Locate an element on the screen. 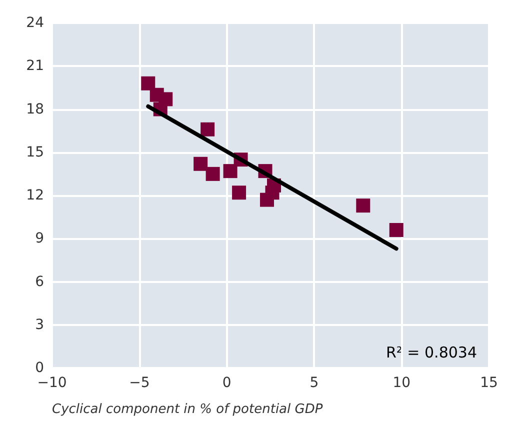 This screenshot has height=436, width=515. y-tick-label: 21 is located at coordinates (35, 66).